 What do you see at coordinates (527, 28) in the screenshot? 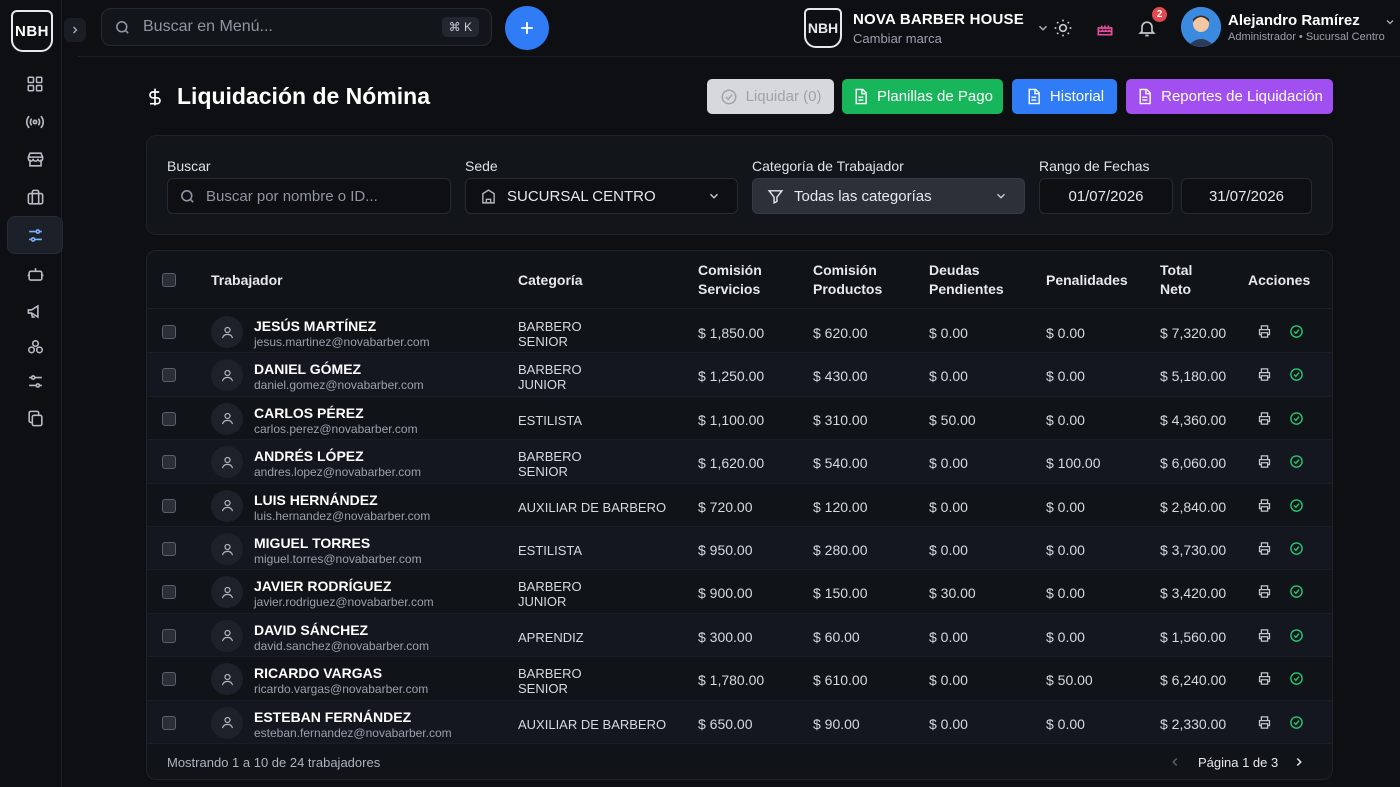
I see `add-button` at bounding box center [527, 28].